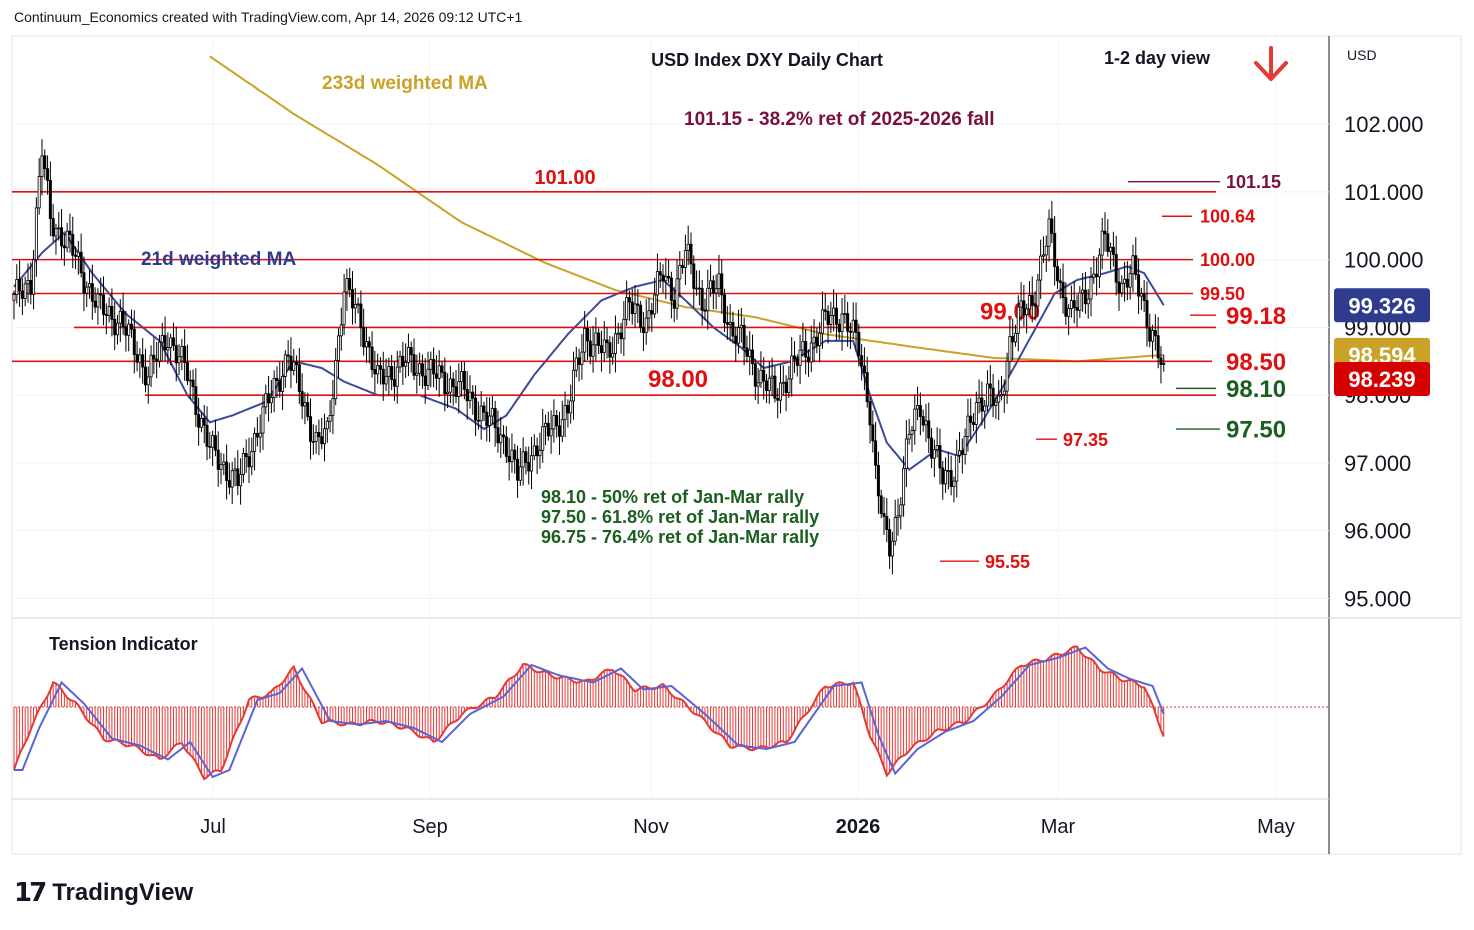  What do you see at coordinates (680, 537) in the screenshot?
I see `fib-note-3: 96.75 - 76.4% ret of Jan-Mar rally` at bounding box center [680, 537].